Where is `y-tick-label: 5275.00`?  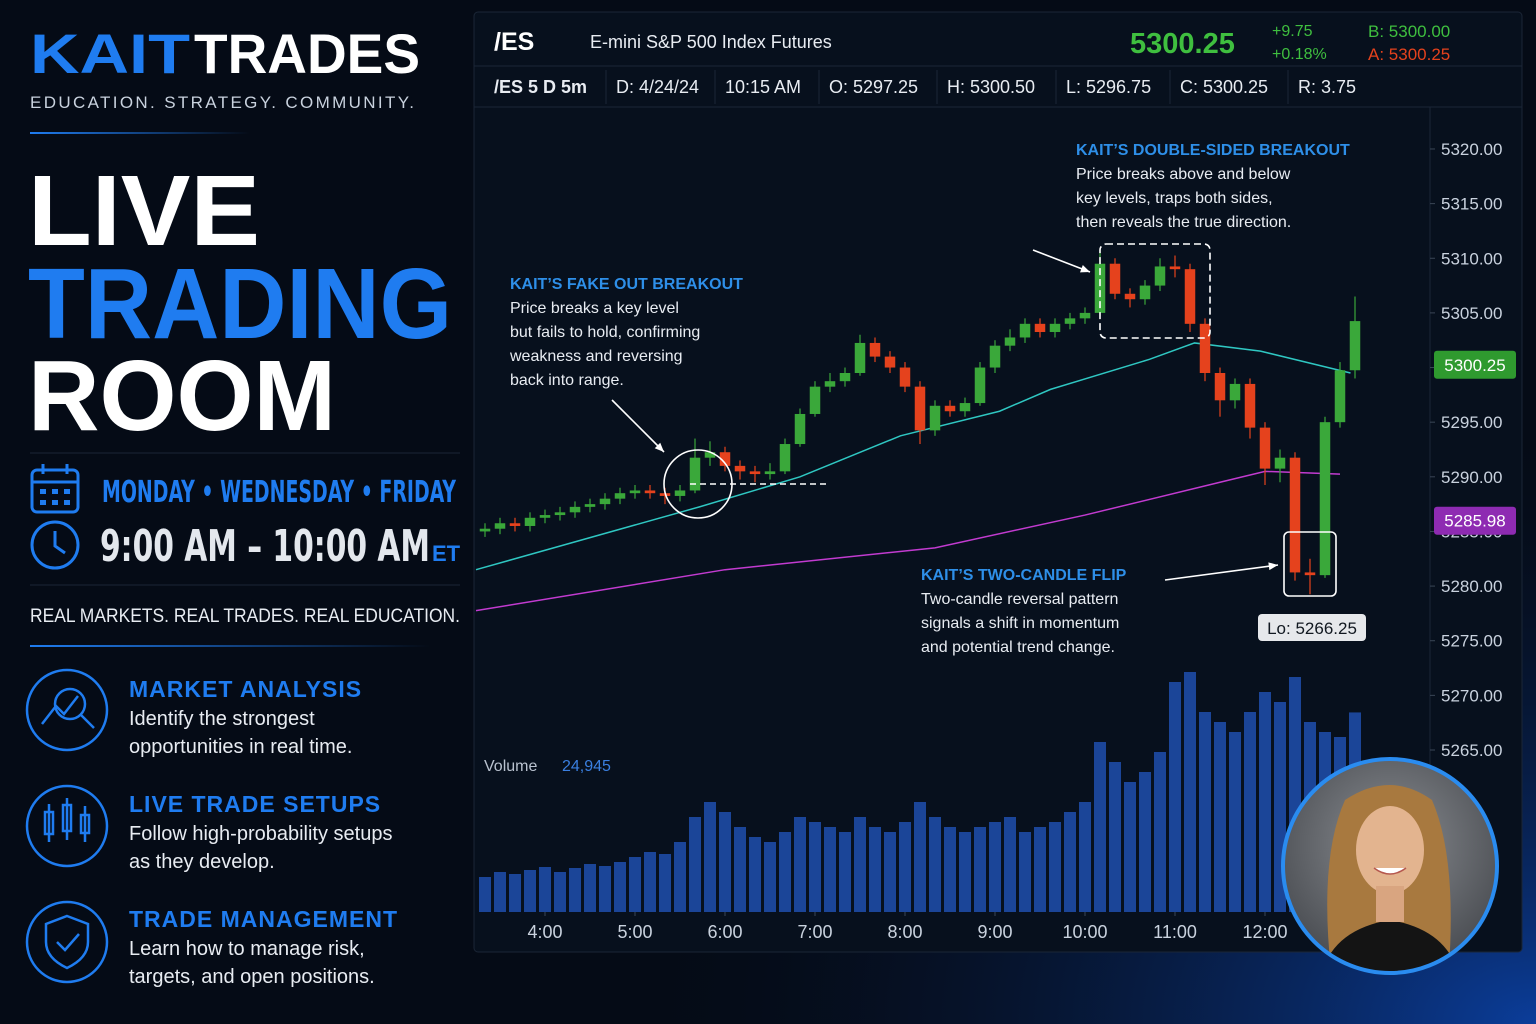 y-tick-label: 5275.00 is located at coordinates (1471, 641).